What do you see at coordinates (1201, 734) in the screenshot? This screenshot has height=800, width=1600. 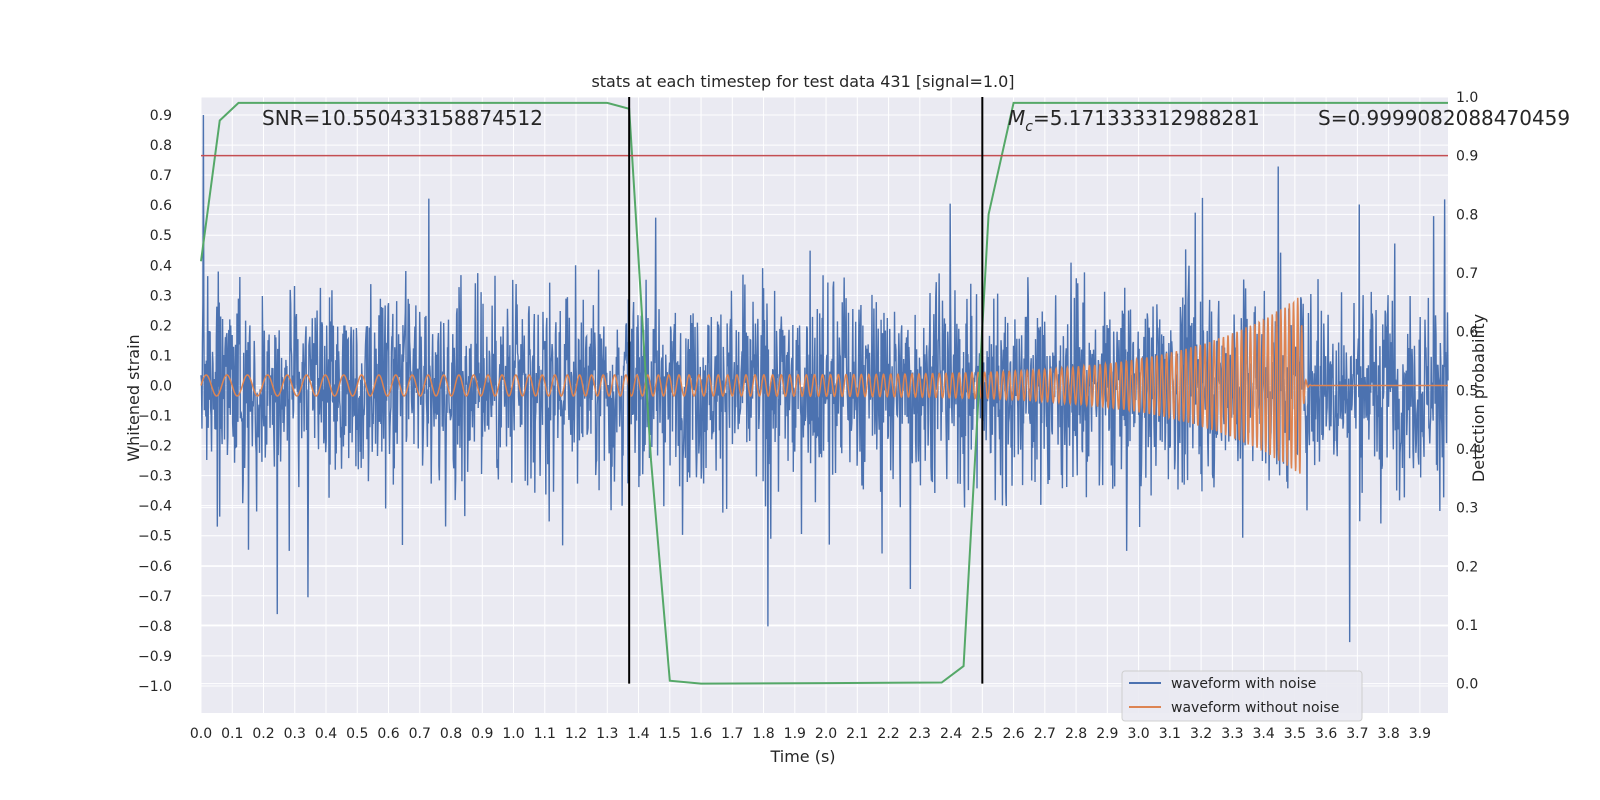 I see `x-tick-label: 3.2` at bounding box center [1201, 734].